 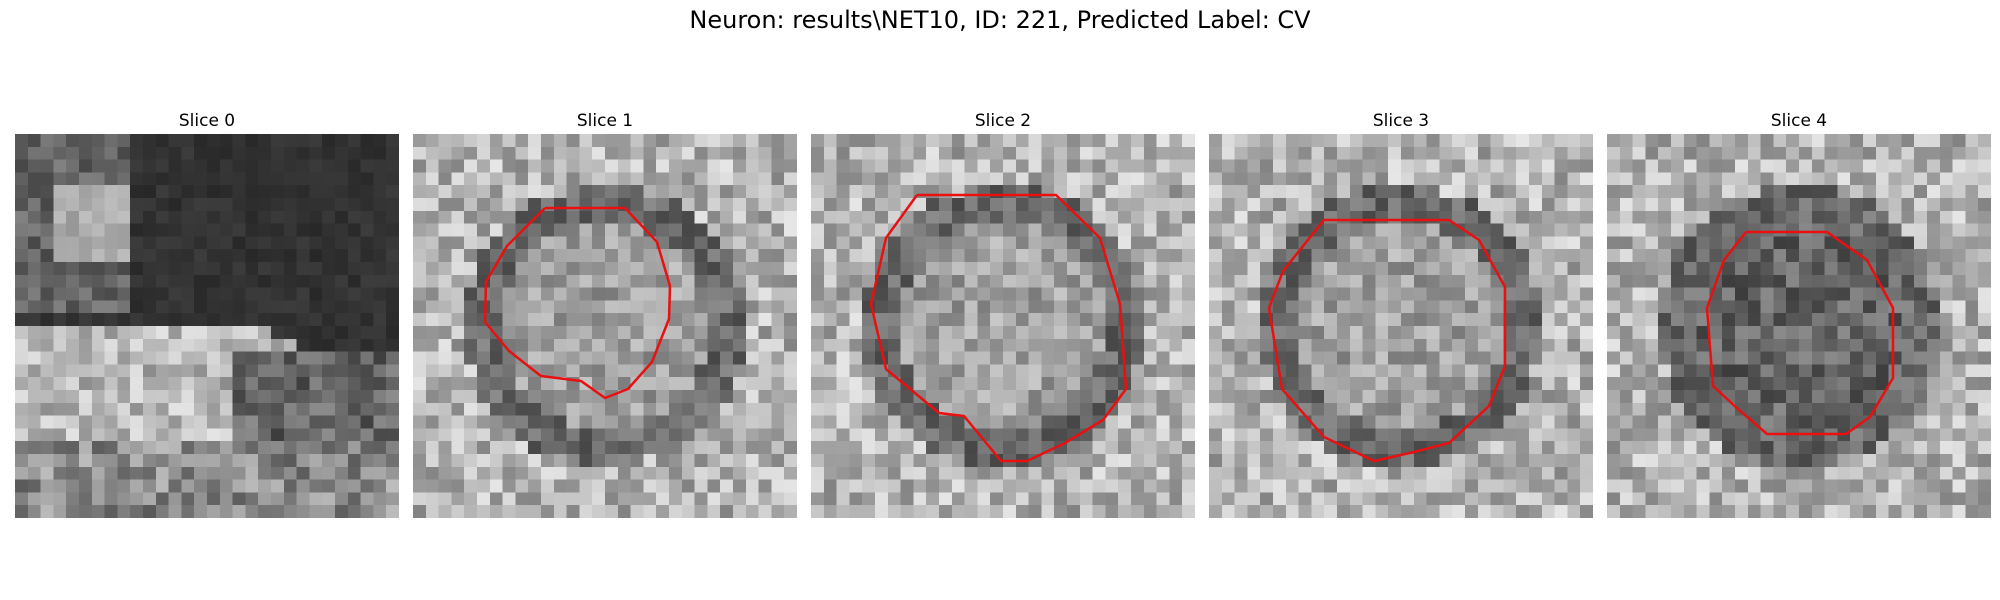 What do you see at coordinates (1003, 121) in the screenshot?
I see `slice-title: Slice 2` at bounding box center [1003, 121].